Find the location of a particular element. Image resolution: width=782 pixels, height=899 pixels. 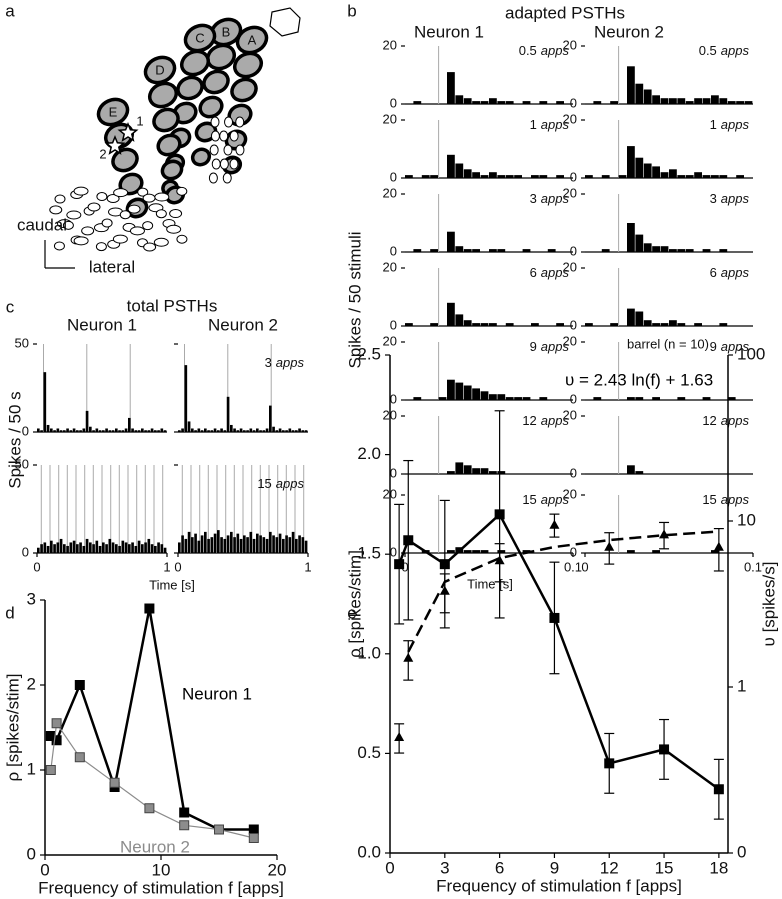

y2-axis-label: υ [spikes/s] is located at coordinates (768, 604).